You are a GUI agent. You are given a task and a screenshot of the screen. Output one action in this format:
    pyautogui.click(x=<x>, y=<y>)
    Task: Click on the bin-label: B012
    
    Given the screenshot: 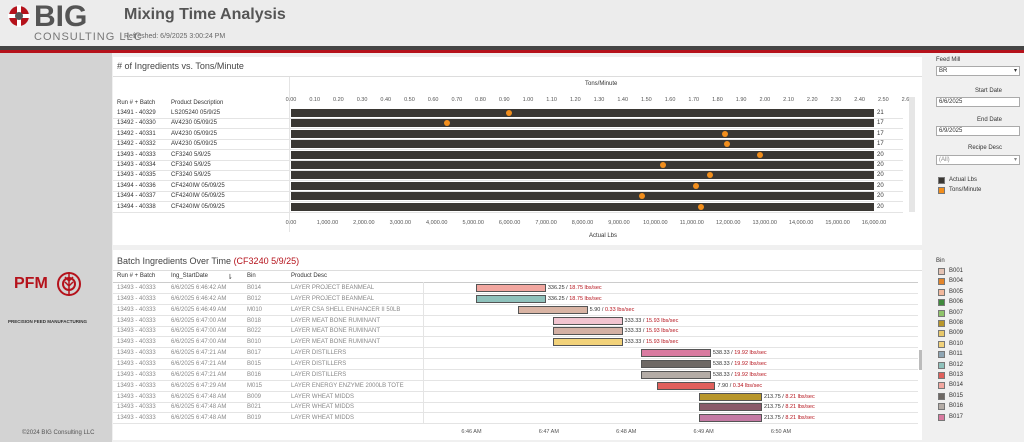 What is the action you would take?
    pyautogui.click(x=956, y=364)
    